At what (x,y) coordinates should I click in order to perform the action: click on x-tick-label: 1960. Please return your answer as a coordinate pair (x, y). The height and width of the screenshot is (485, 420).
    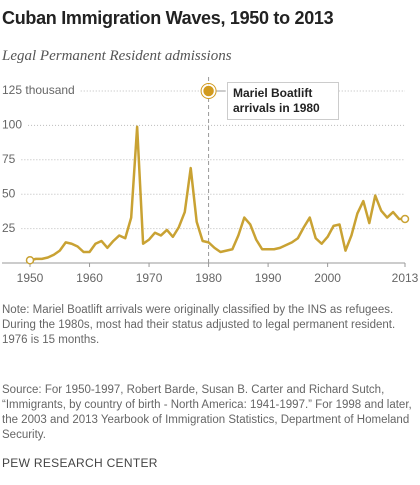
    Looking at the image, I should click on (89, 278).